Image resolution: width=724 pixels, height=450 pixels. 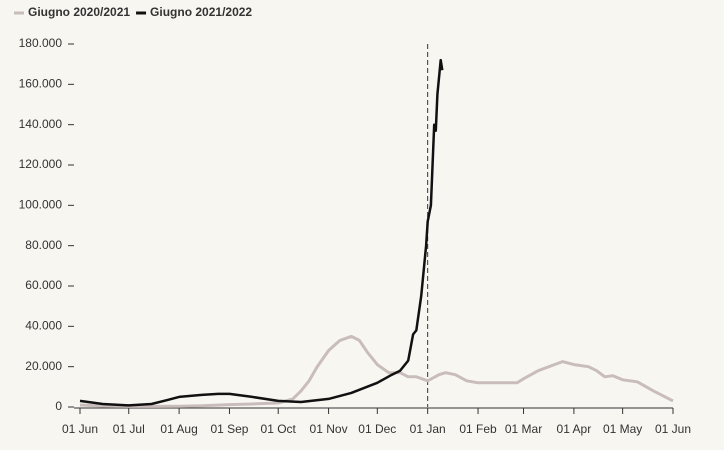 What do you see at coordinates (201, 12) in the screenshot?
I see `legend-label: Giugno 2021/2022` at bounding box center [201, 12].